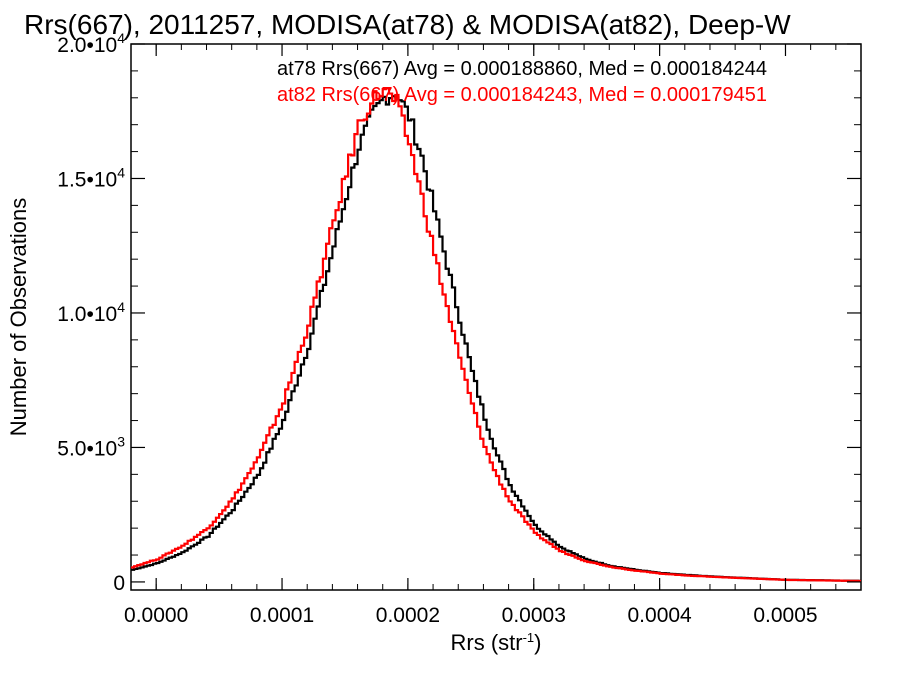 This screenshot has width=900, height=675. Describe the element at coordinates (487, 642) in the screenshot. I see `x-axis-title-text: Rrs (str` at that location.